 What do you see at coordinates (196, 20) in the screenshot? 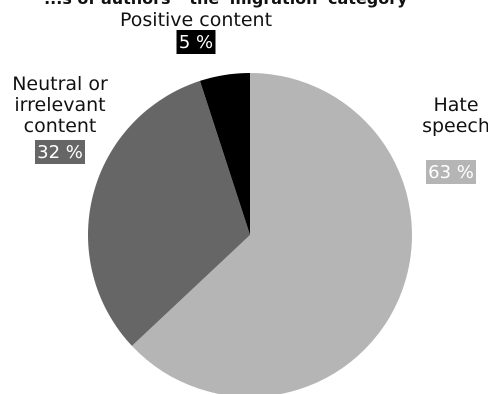
I see `slice-name-label: Positive content` at bounding box center [196, 20].